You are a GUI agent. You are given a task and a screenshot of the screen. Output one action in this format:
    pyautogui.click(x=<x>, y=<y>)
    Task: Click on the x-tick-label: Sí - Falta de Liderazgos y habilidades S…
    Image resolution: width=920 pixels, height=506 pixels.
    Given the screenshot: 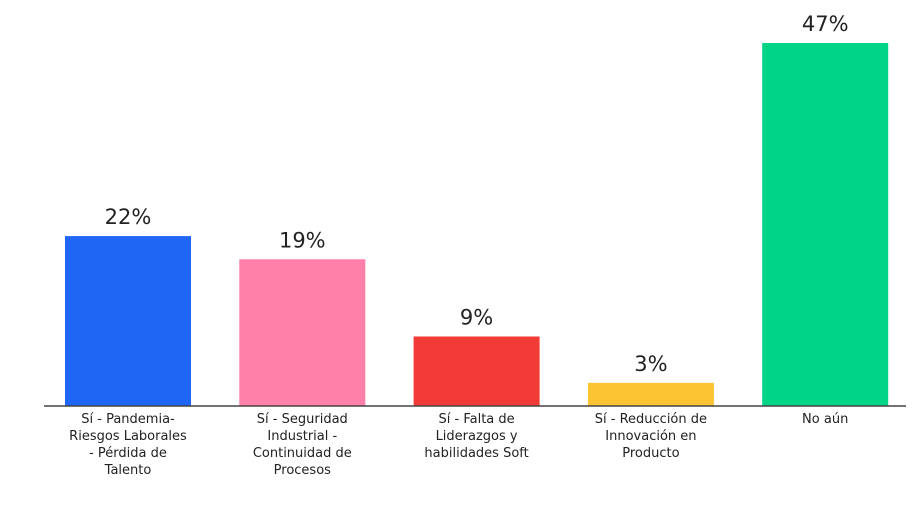 What is the action you would take?
    pyautogui.click(x=476, y=436)
    